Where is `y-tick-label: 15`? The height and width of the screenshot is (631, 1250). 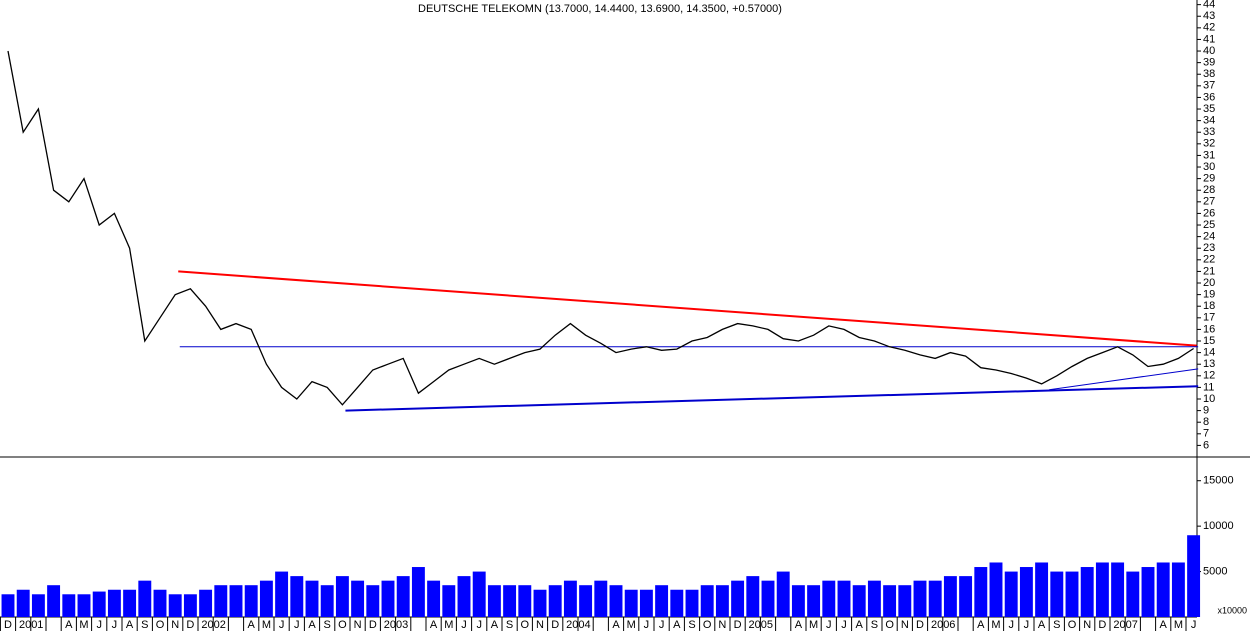 y-tick-label: 15 is located at coordinates (1209, 341).